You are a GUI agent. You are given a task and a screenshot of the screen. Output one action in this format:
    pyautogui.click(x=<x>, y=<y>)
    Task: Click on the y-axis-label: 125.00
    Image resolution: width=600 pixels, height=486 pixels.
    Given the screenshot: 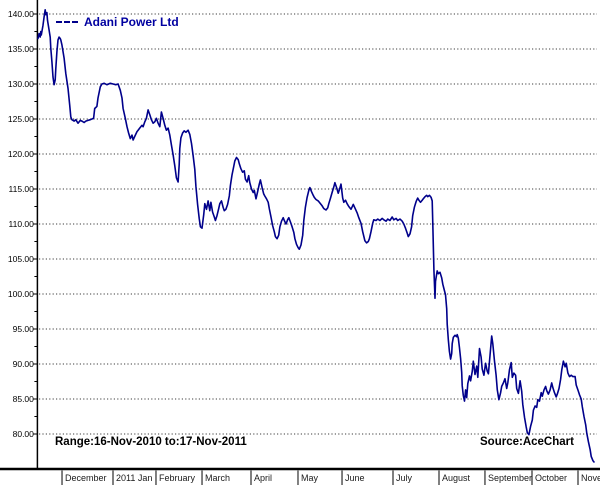 What is the action you would take?
    pyautogui.click(x=21, y=119)
    